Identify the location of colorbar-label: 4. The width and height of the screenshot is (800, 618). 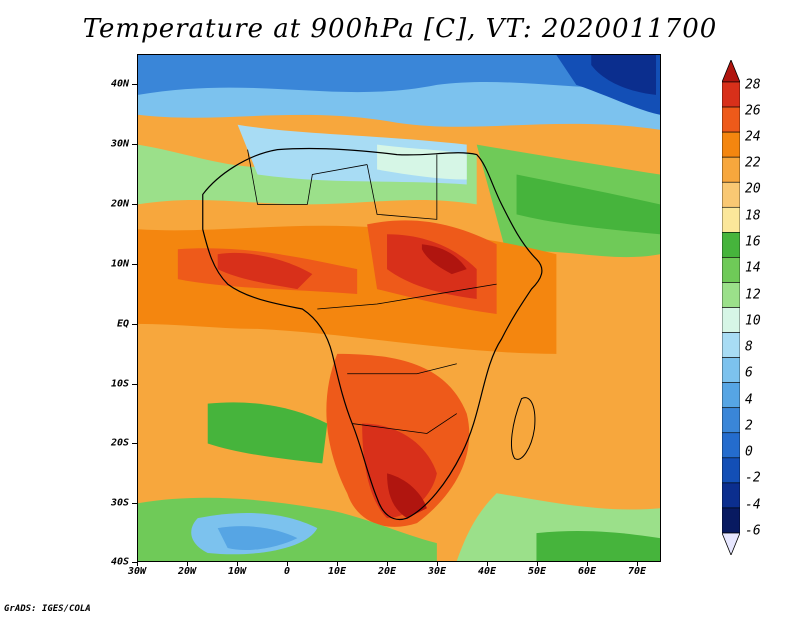
(749, 400).